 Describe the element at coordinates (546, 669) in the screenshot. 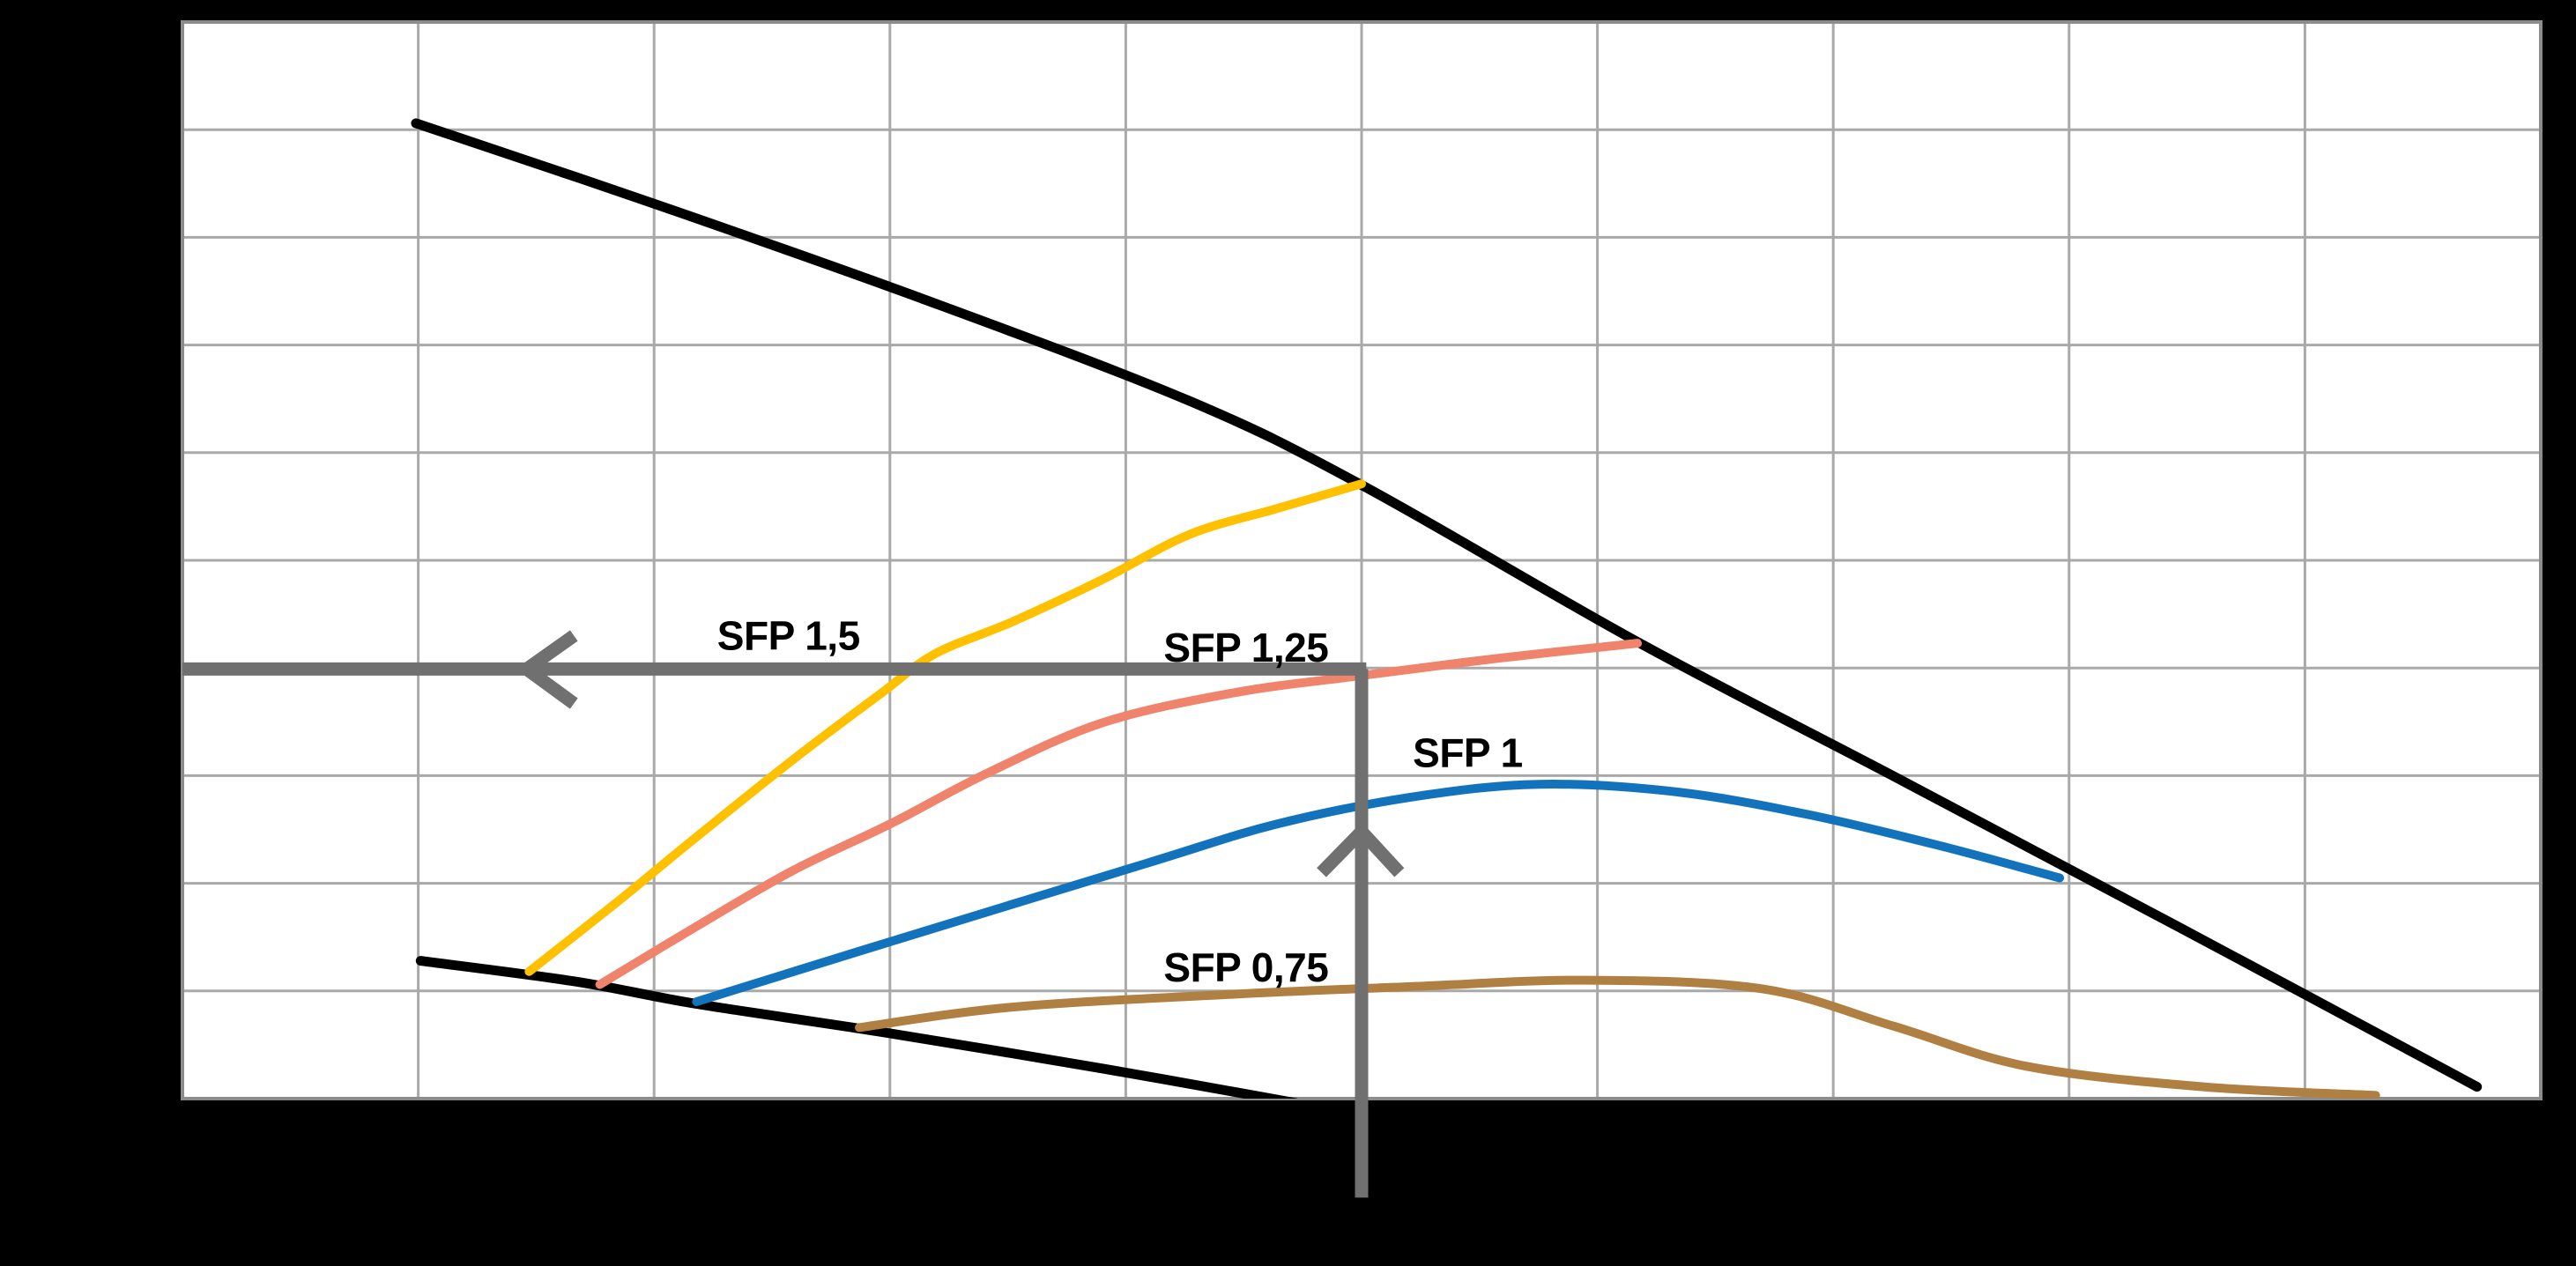

I see `left-arrowhead-icon` at that location.